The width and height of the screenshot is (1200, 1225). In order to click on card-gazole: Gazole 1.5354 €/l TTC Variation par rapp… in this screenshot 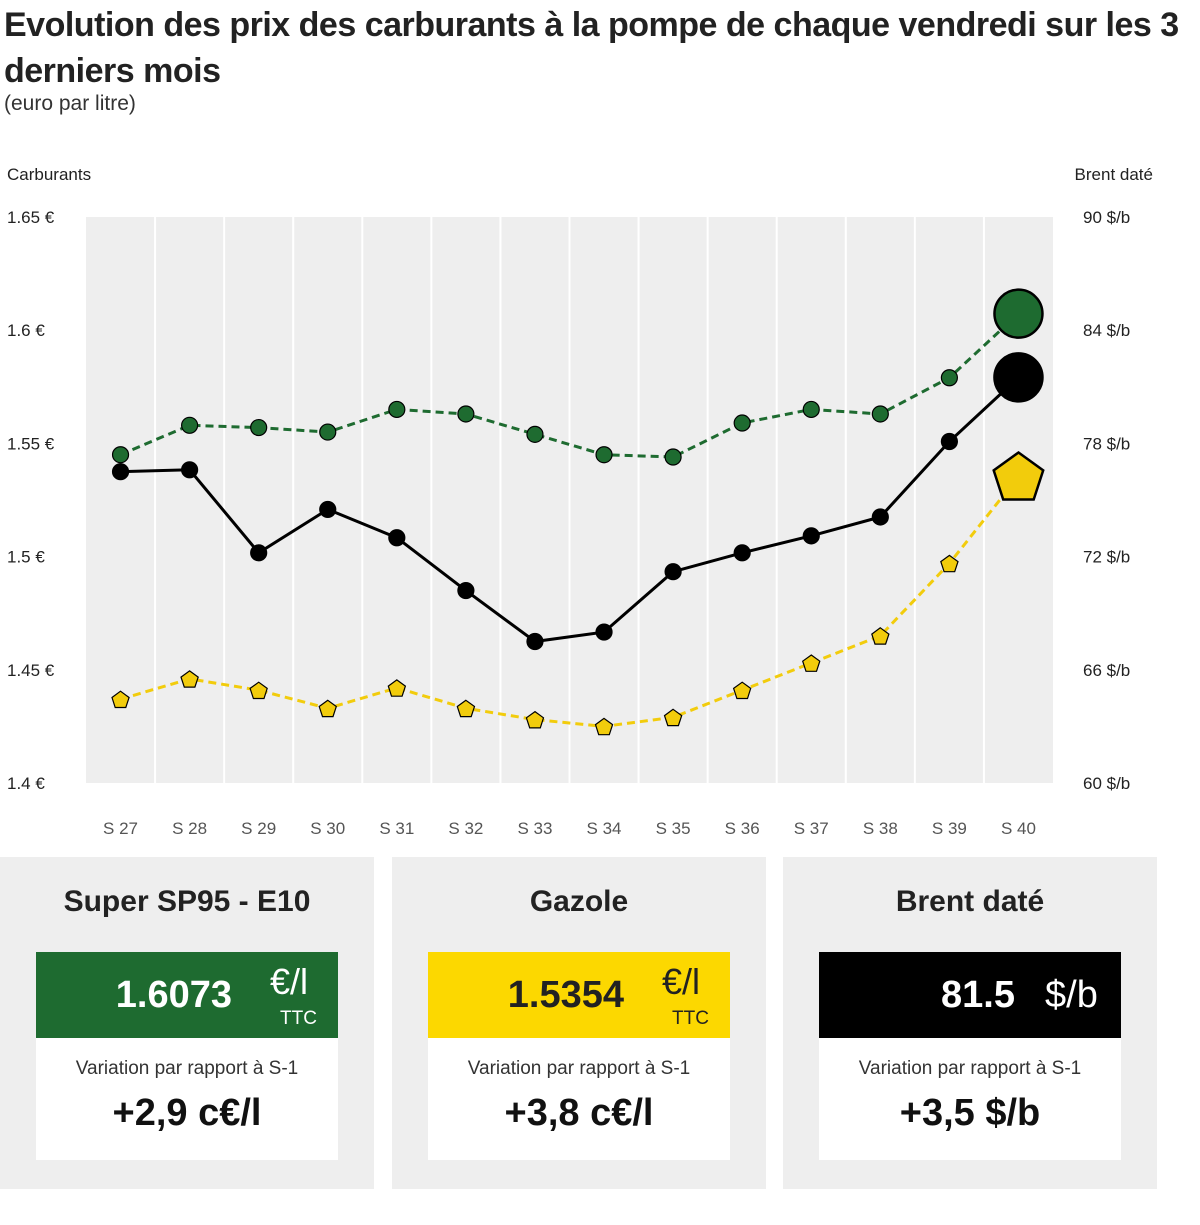, I will do `click(579, 1023)`.